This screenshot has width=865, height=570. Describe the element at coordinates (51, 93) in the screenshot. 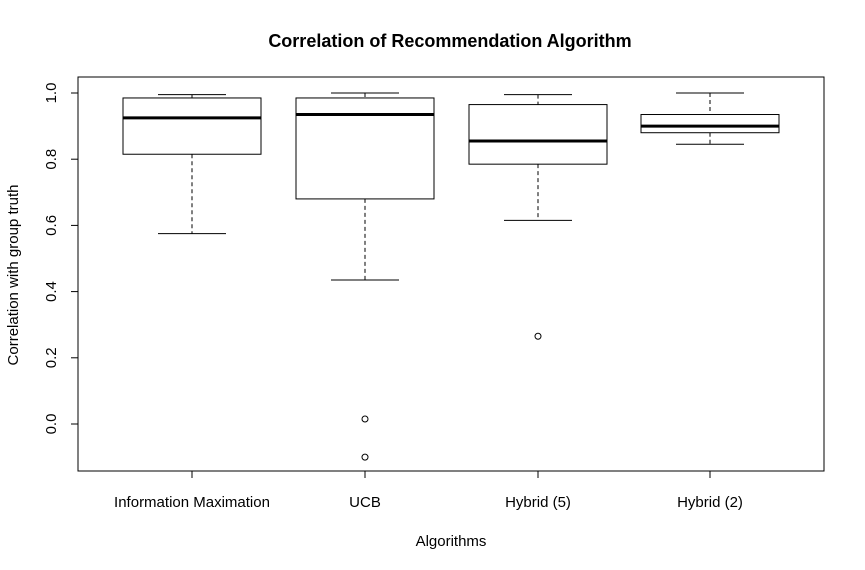

I see `y-tick-label: 1.0` at that location.